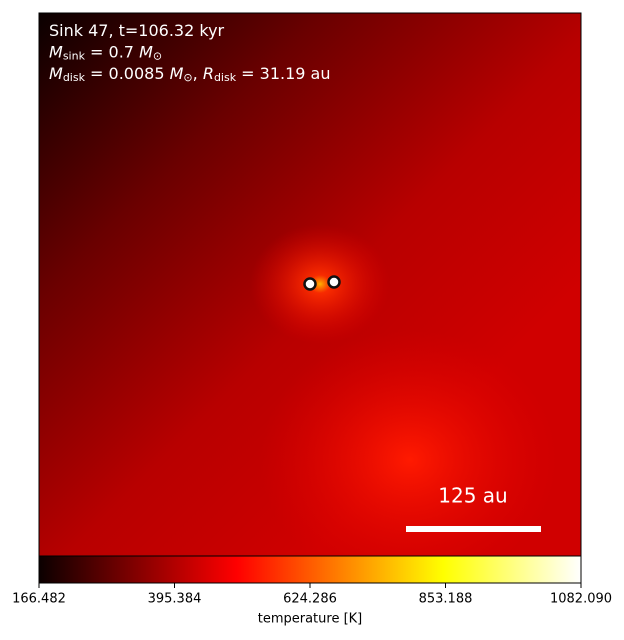 This screenshot has height=640, width=624. Describe the element at coordinates (310, 619) in the screenshot. I see `colorbar-label: temperature [K]` at that location.